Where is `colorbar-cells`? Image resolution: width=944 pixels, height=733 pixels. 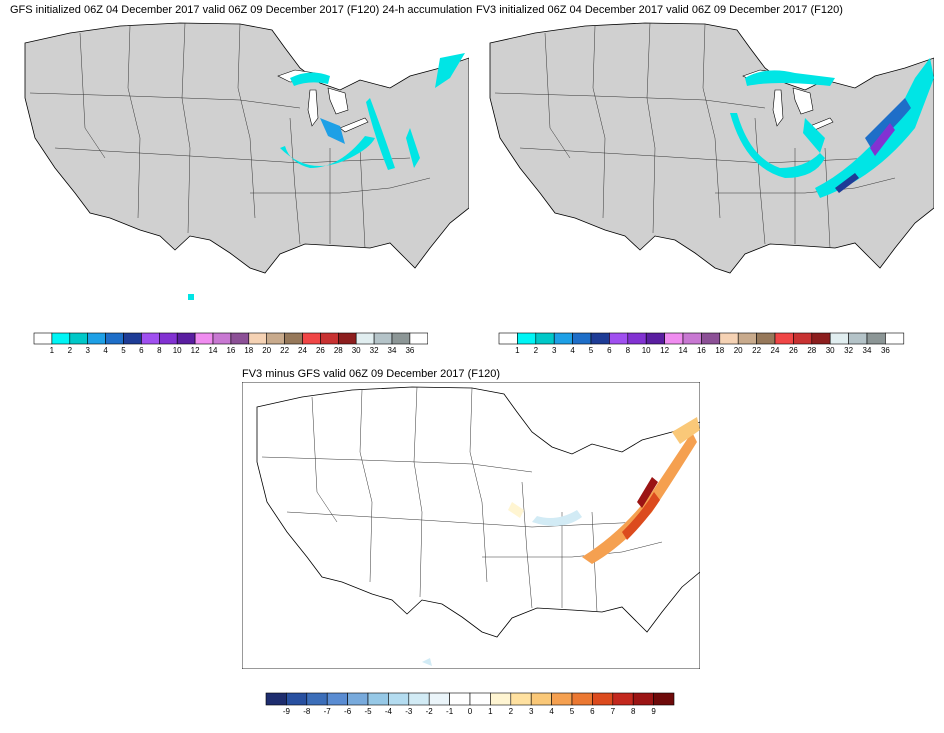
colorbar-cells is located at coordinates (701, 338).